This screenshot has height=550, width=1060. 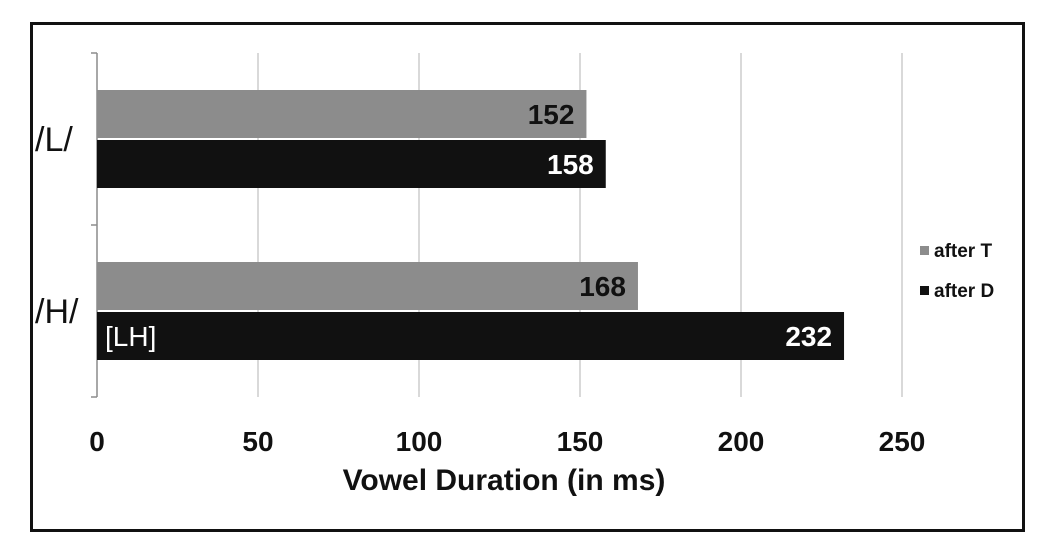 What do you see at coordinates (57, 312) in the screenshot?
I see `category-label: /H/` at bounding box center [57, 312].